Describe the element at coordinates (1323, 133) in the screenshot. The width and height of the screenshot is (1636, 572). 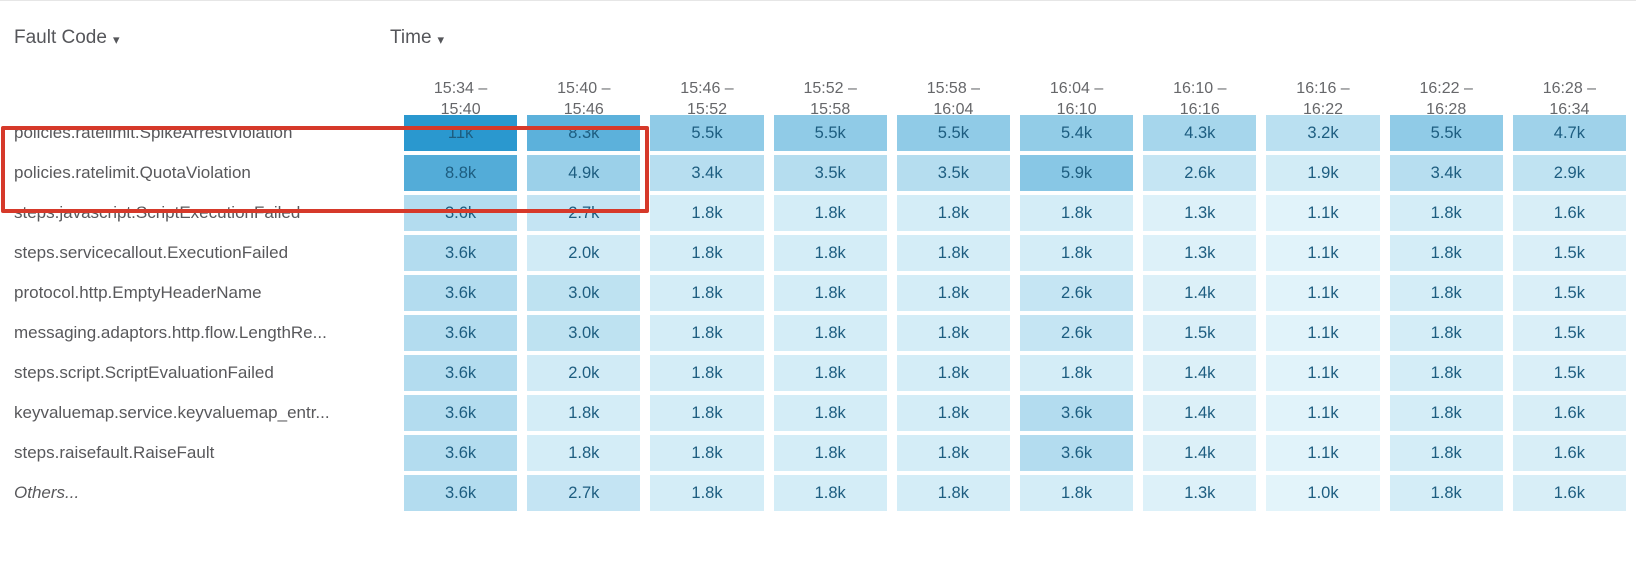
I see `heatmap-cell: 3.2k` at that location.